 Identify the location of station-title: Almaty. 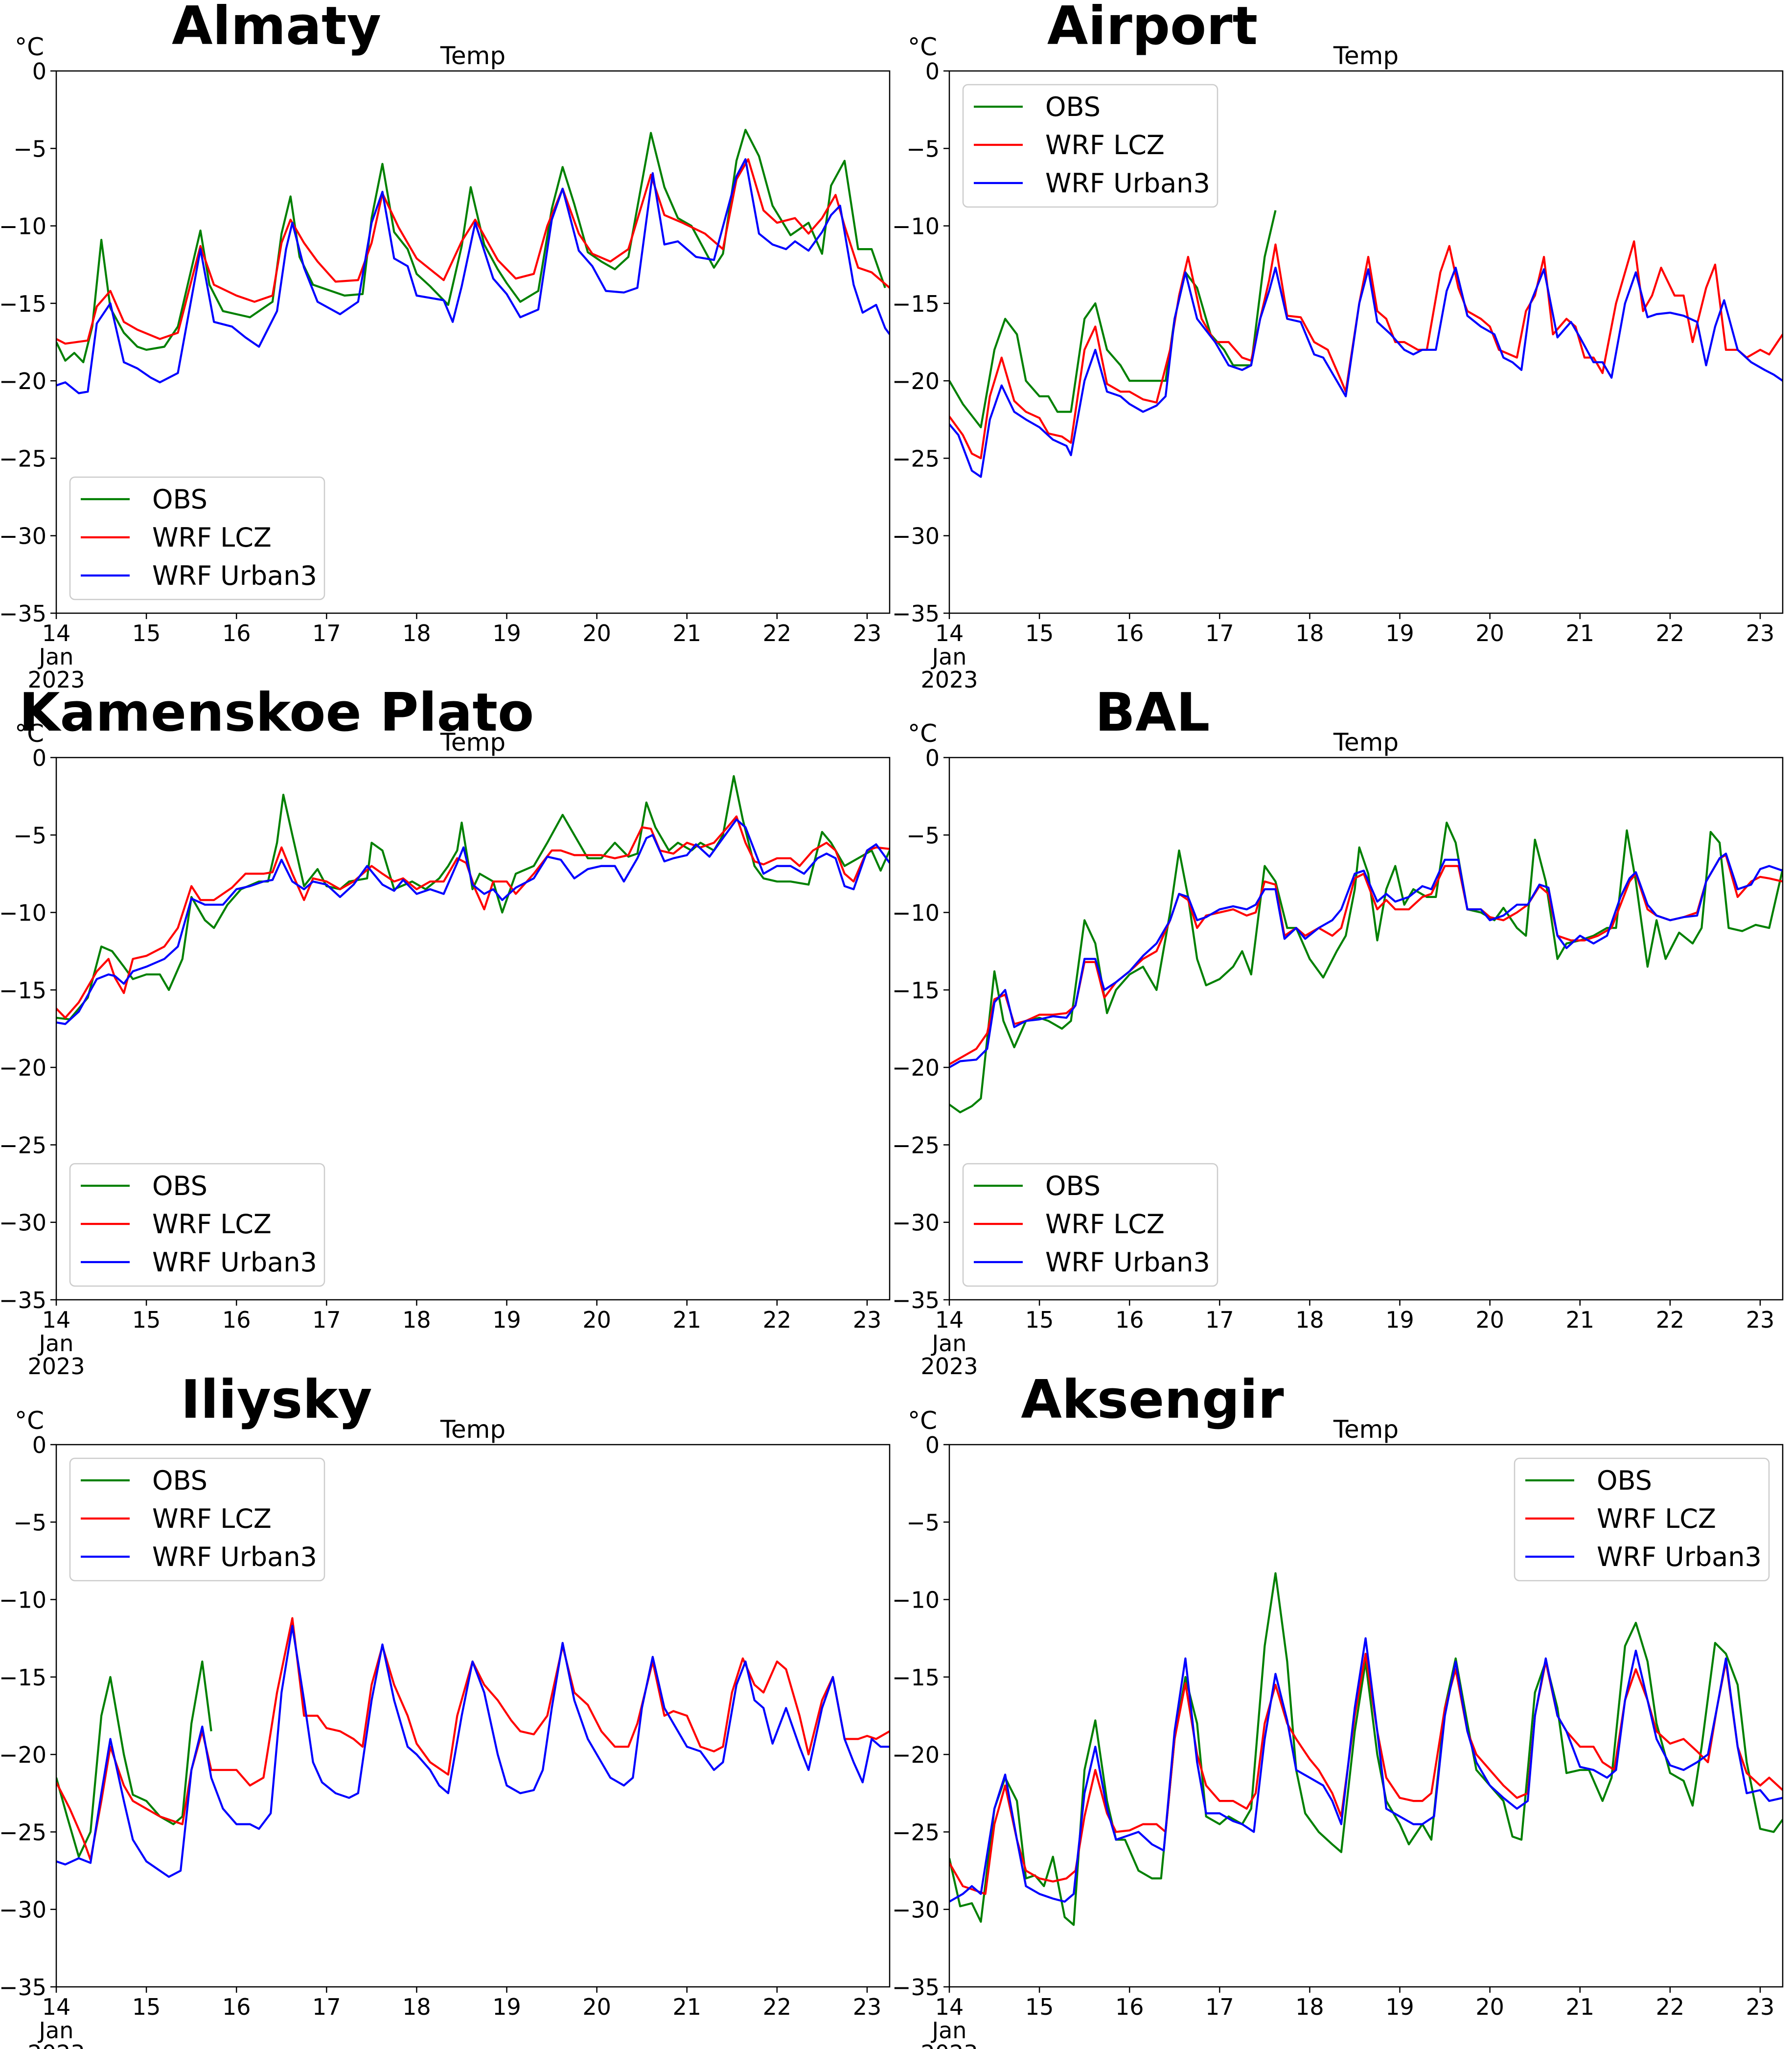
(276, 29).